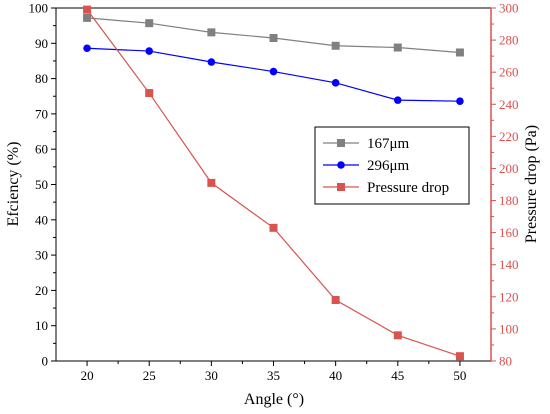 The height and width of the screenshot is (414, 550). Describe the element at coordinates (273, 375) in the screenshot. I see `x-tick-label: 35` at that location.